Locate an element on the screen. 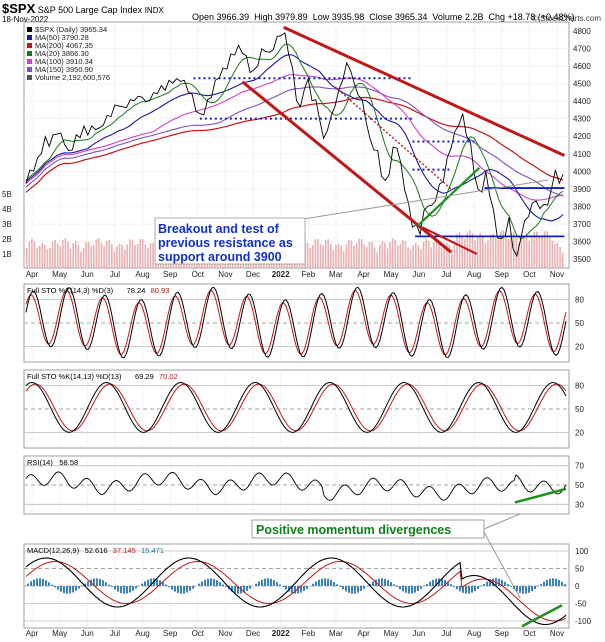  x-tick-label: Sep is located at coordinates (170, 633).